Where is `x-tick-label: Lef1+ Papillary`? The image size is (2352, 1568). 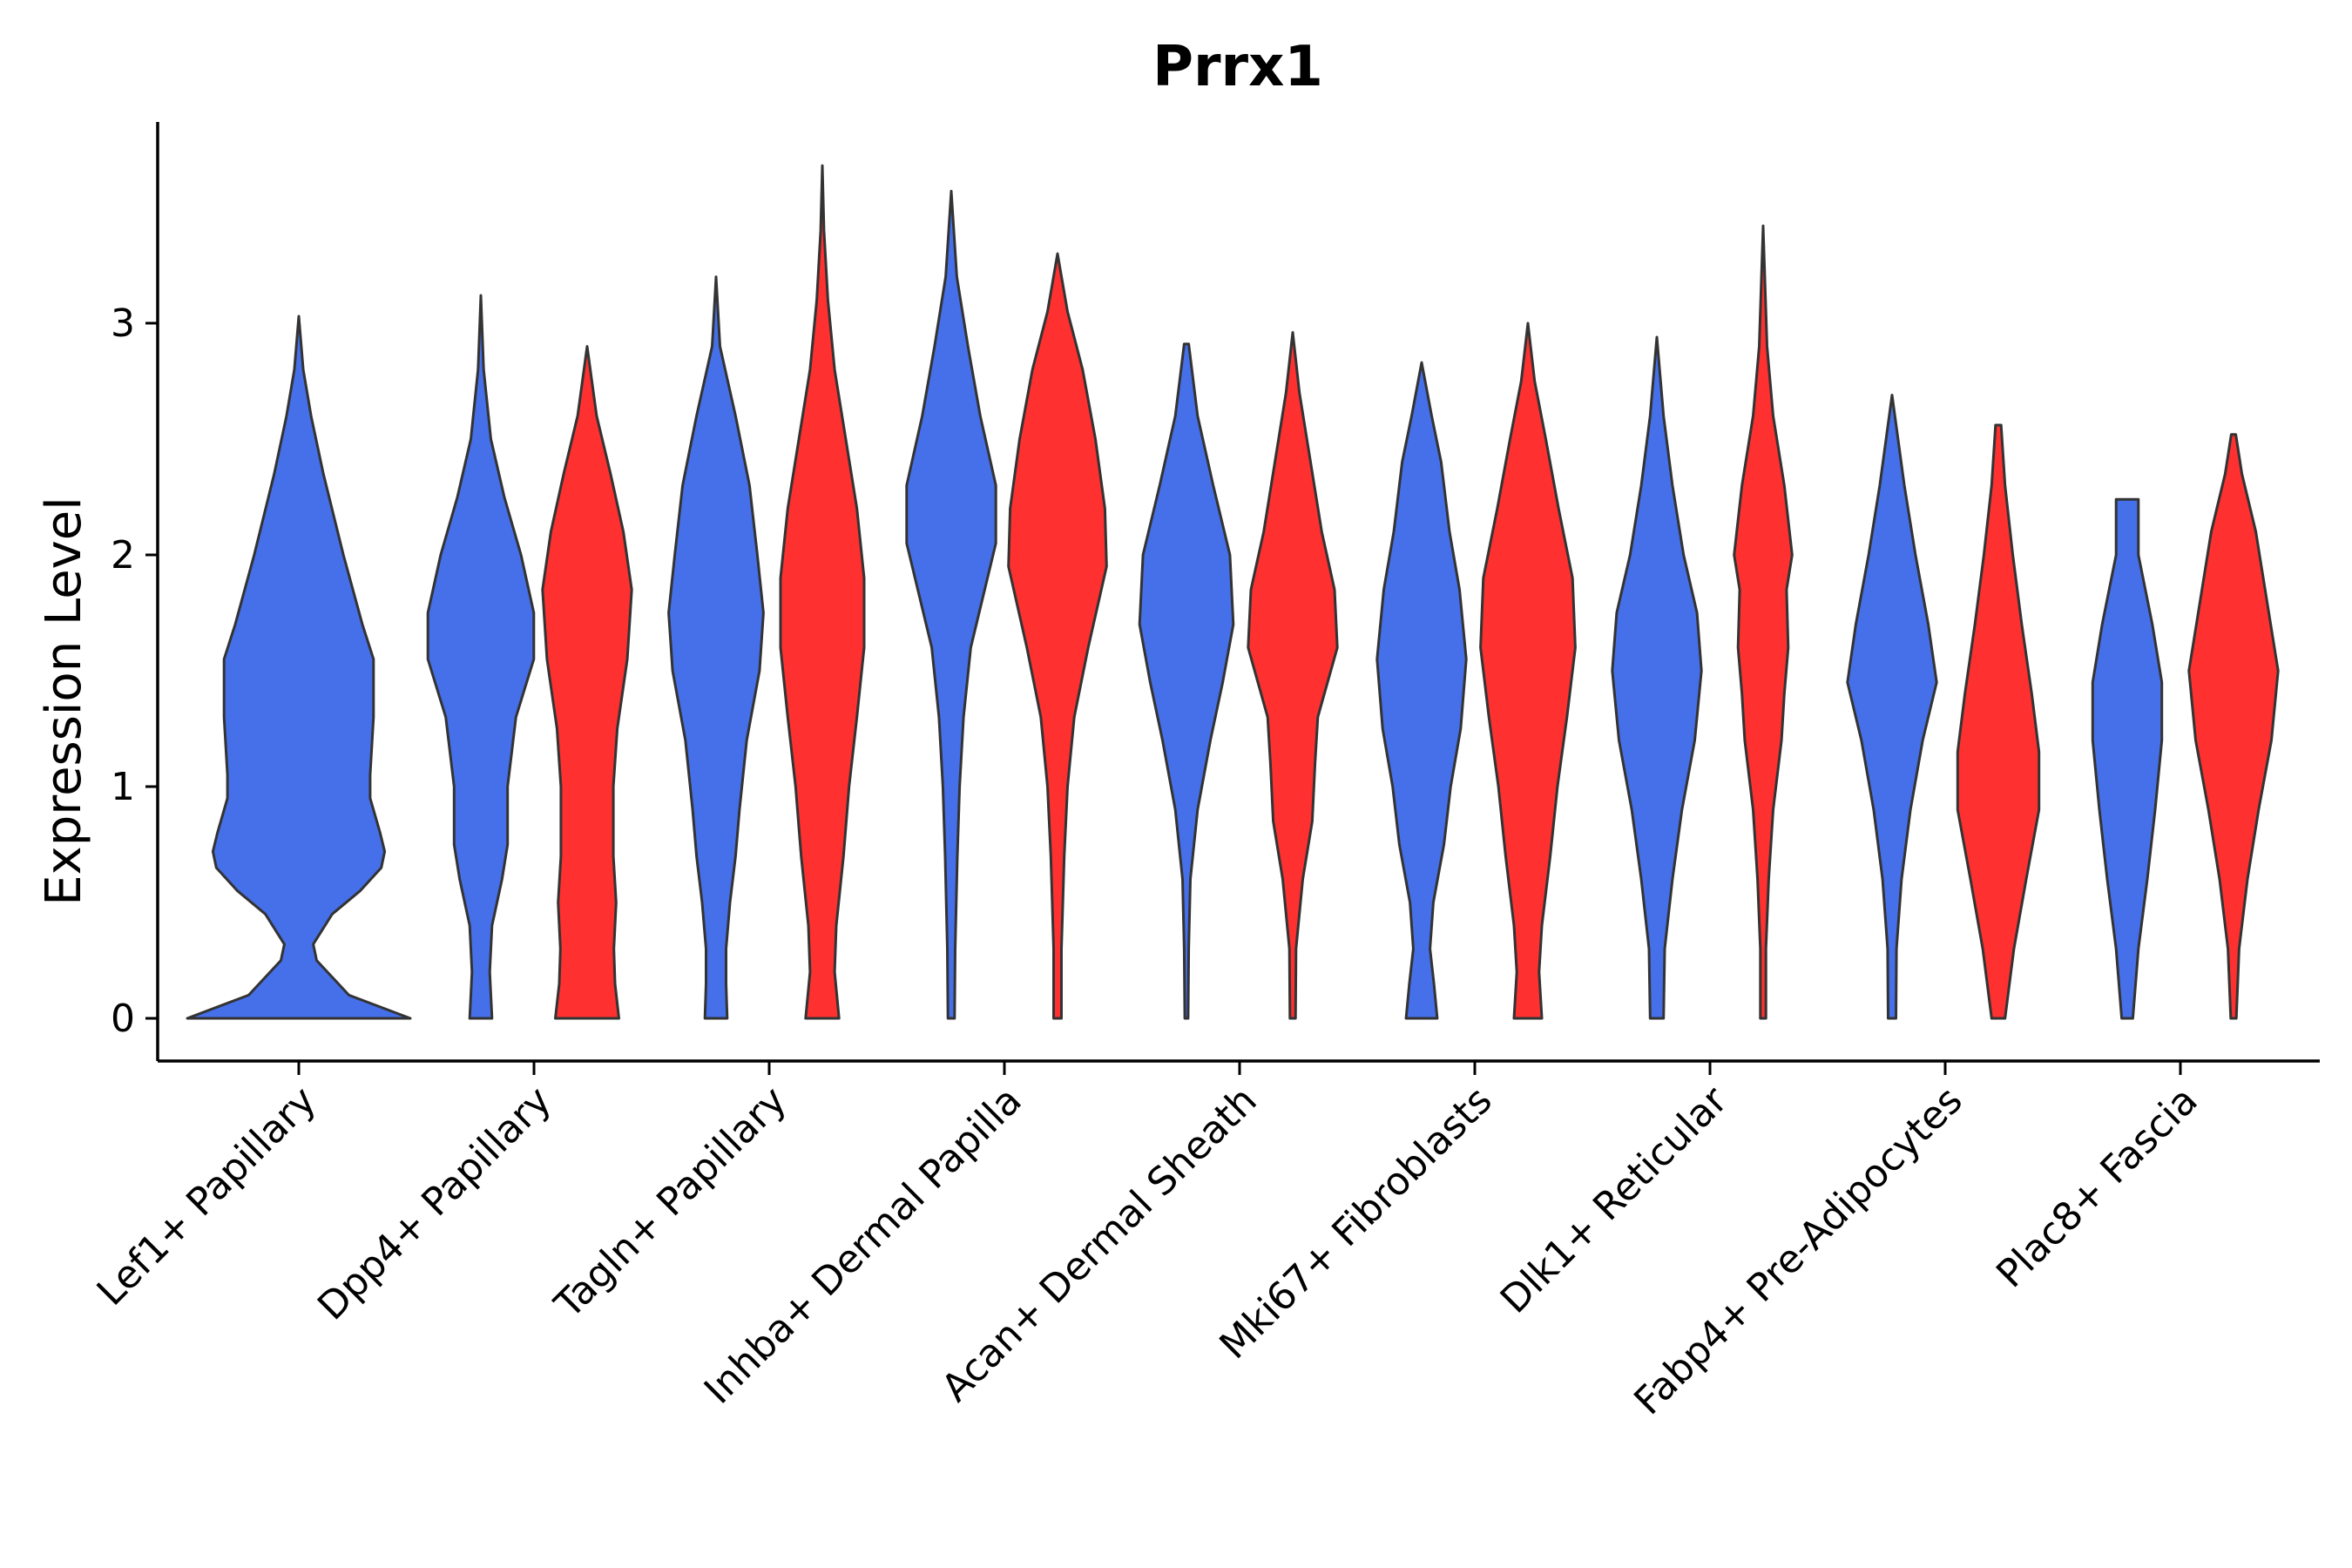
x-tick-label: Lef1+ Papillary is located at coordinates (207, 1196).